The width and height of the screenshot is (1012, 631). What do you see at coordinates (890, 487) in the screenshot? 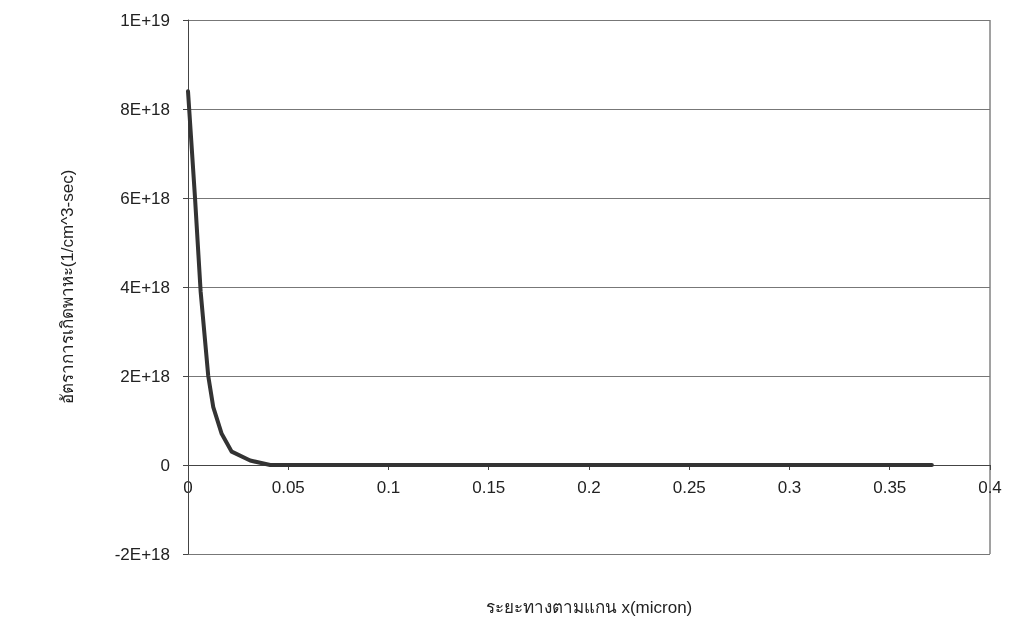
I see `x-tick-label: 0.35` at bounding box center [890, 487].